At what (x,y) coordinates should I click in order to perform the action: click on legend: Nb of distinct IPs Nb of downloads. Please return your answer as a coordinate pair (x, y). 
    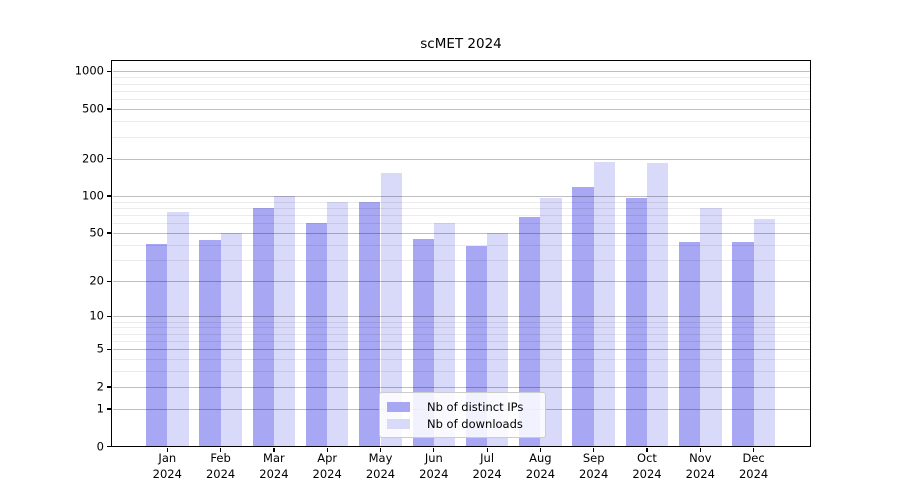
    Looking at the image, I should click on (462, 415).